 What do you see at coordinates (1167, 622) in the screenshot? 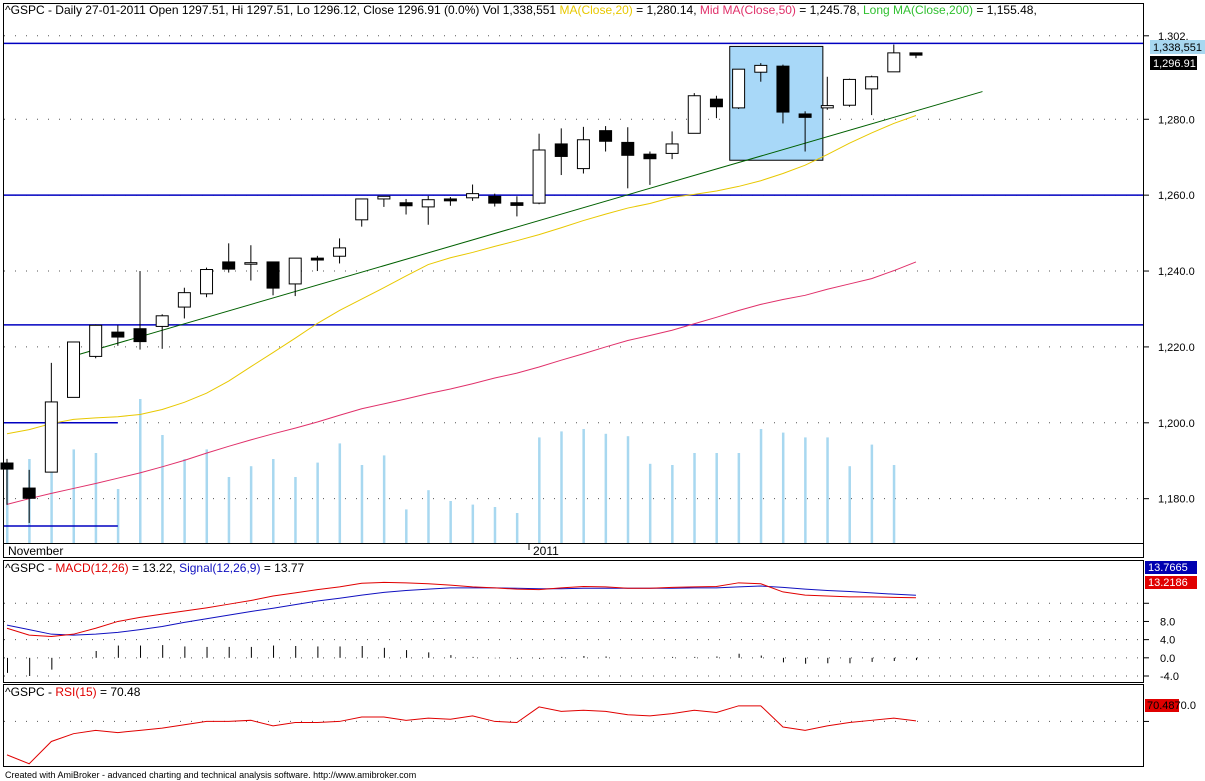
I see `macd-tick-label: 8.0` at bounding box center [1167, 622].